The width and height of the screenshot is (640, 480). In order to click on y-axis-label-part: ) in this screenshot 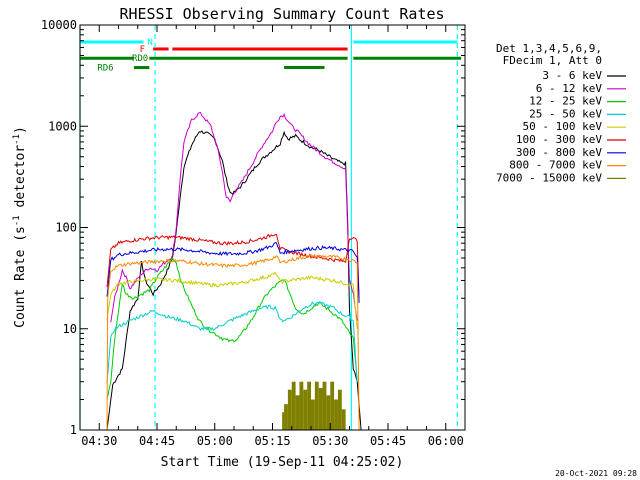, I will do `click(20, 130)`.